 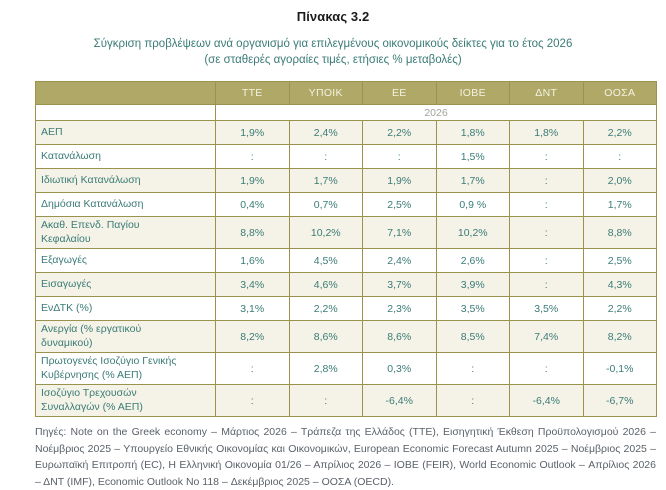 What do you see at coordinates (125, 308) in the screenshot?
I see `row-label: ΕνΔΤΚ (%)` at bounding box center [125, 308].